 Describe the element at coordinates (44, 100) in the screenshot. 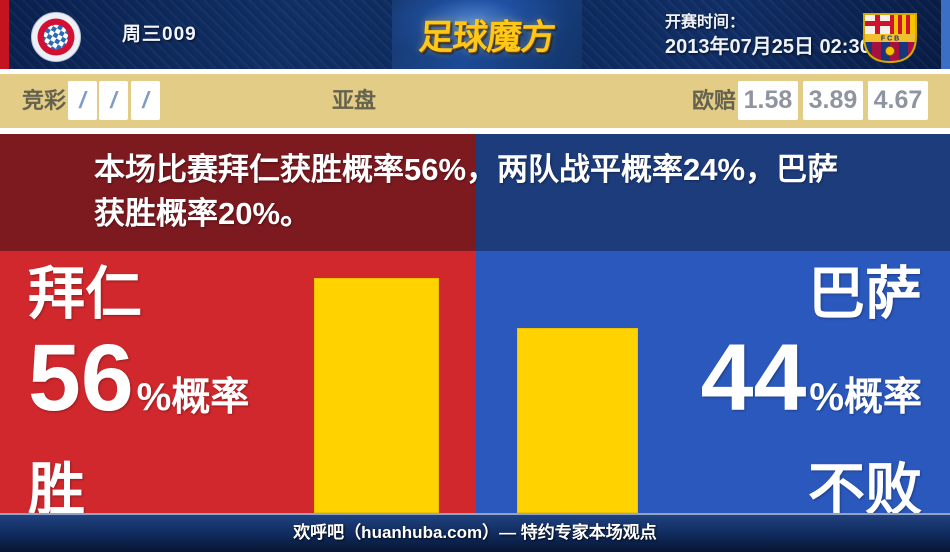

I see `jingcai-label: 竞彩` at that location.